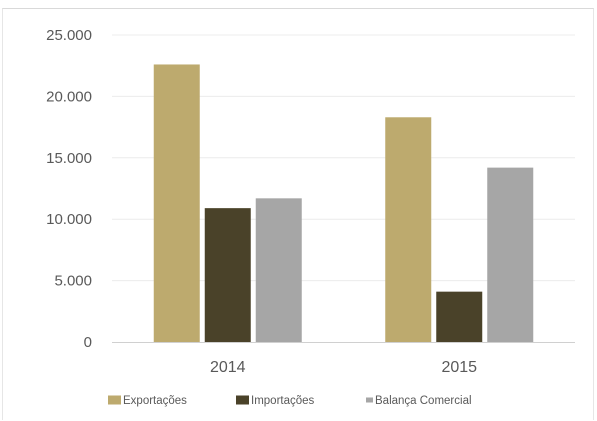  I want to click on x-category-label: 2014, so click(228, 367).